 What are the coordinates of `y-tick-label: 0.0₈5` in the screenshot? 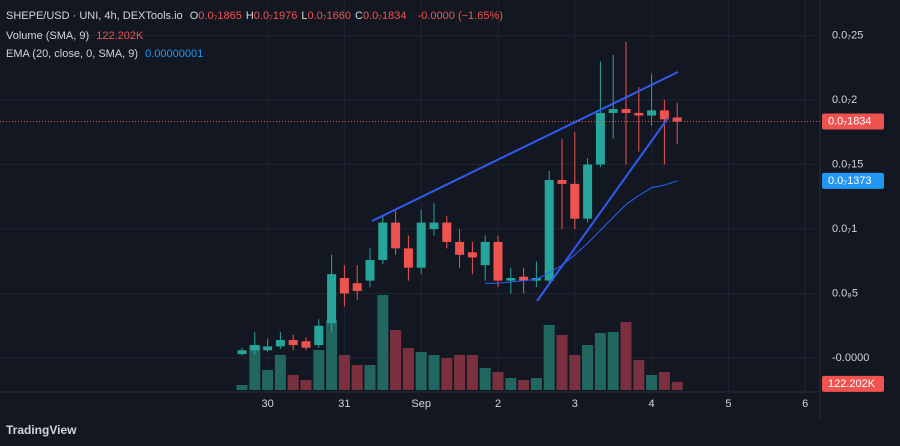 It's located at (845, 293).